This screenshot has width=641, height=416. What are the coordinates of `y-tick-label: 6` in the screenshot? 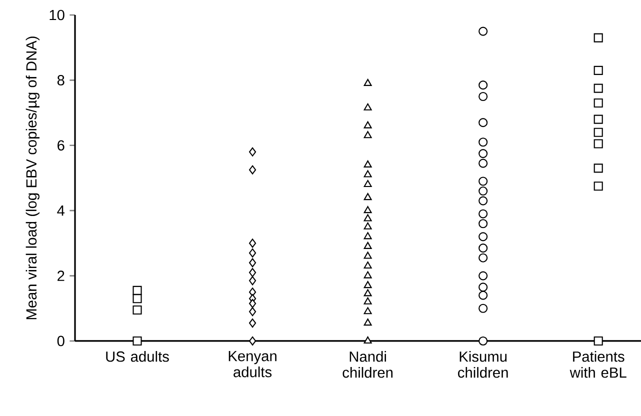 It's located at (61, 145).